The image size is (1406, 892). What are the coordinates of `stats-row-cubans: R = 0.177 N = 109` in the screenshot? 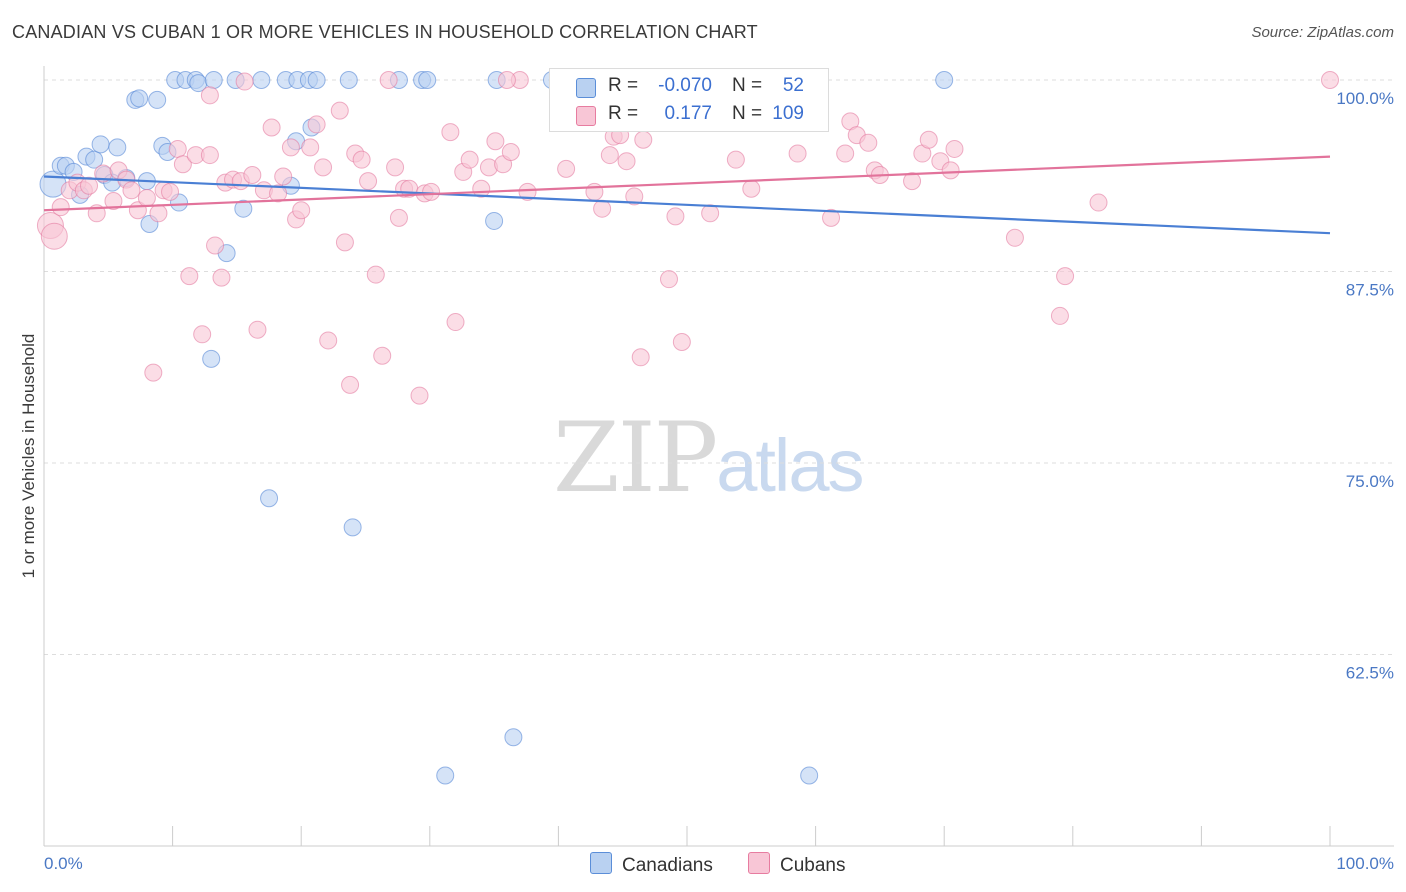 It's located at (689, 114).